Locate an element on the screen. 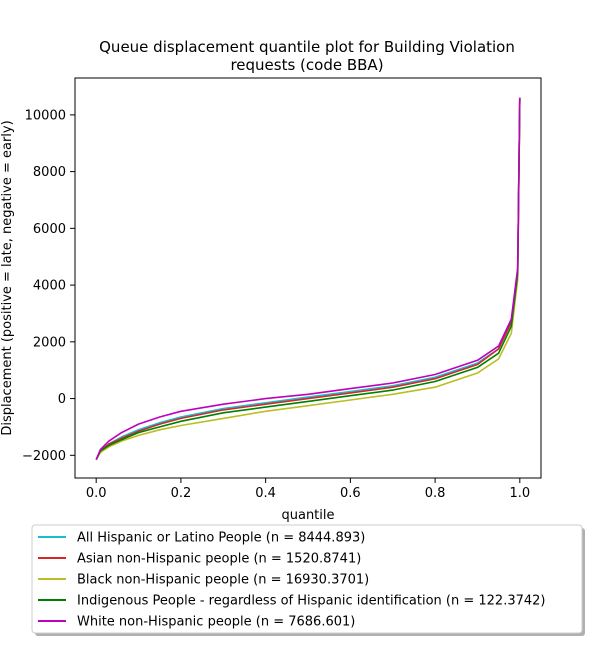  x-tick-label: 1.0 is located at coordinates (519, 493).